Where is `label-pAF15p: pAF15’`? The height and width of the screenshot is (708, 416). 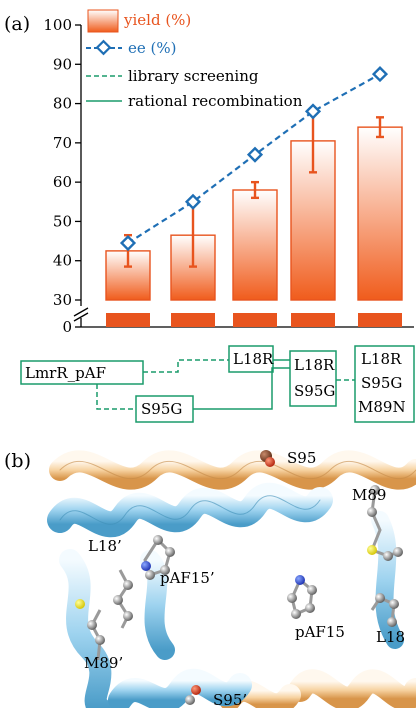
label-pAF15p: pAF15’ is located at coordinates (187, 578).